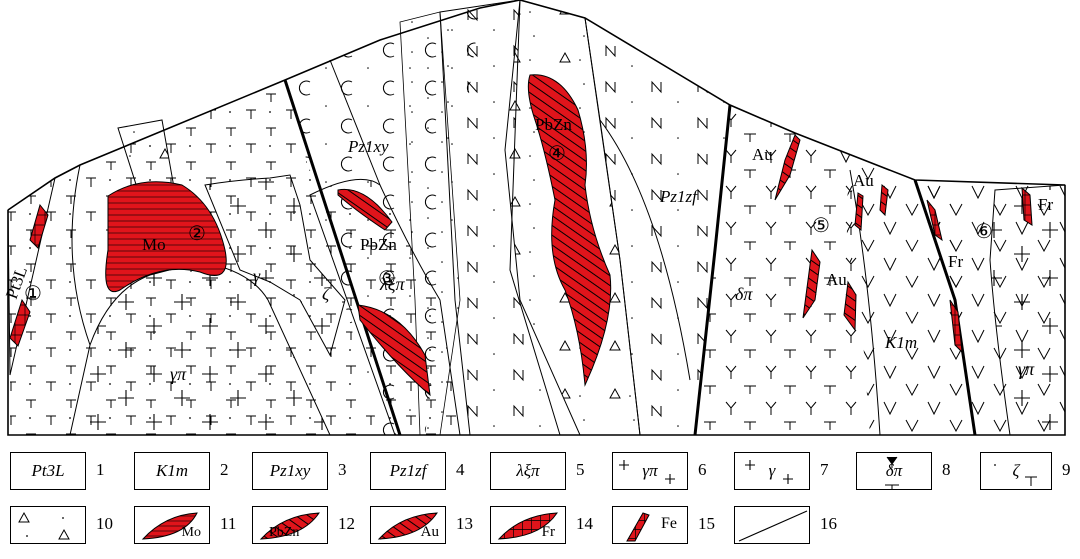 The width and height of the screenshot is (1080, 559). I want to click on legend-swatch-label: ζ, so click(1016, 470).